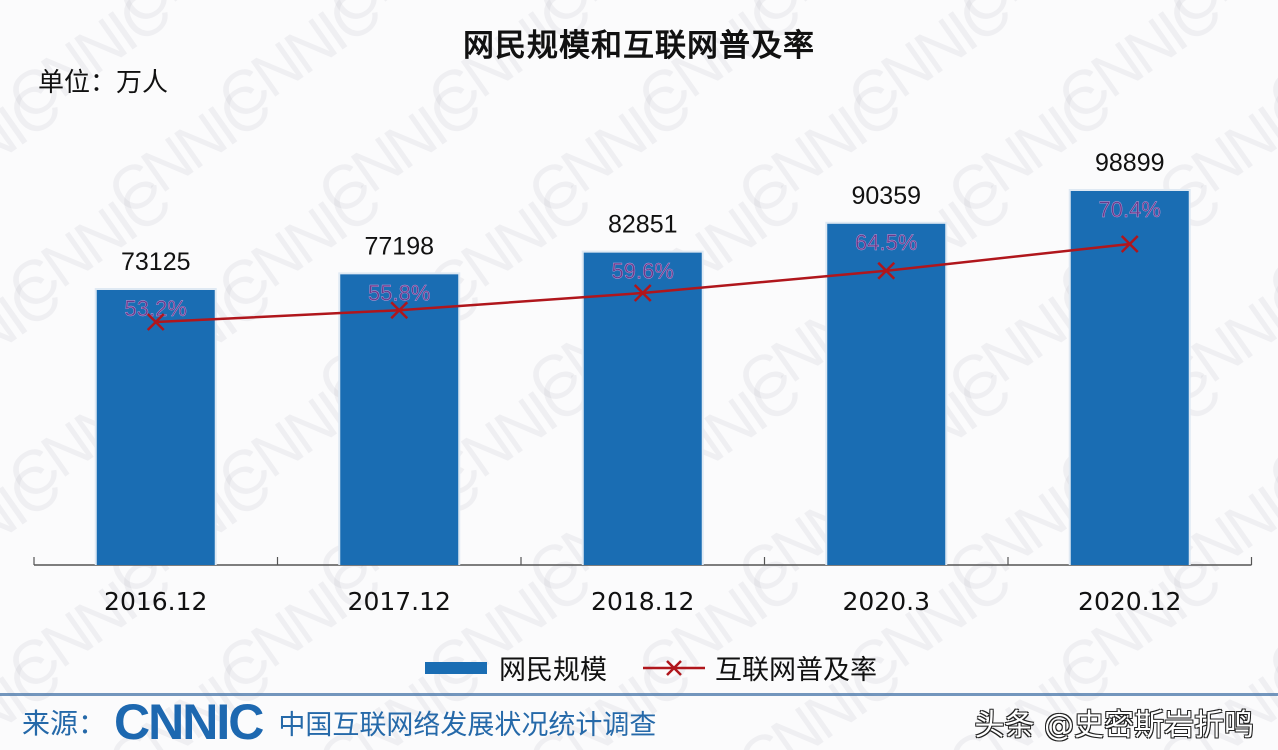  What do you see at coordinates (155, 601) in the screenshot?
I see `x-tick-label: 2016.12` at bounding box center [155, 601].